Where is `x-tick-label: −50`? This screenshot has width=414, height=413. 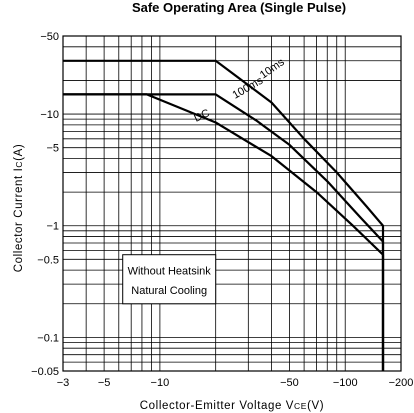 x-tick-label: −50 is located at coordinates (289, 383).